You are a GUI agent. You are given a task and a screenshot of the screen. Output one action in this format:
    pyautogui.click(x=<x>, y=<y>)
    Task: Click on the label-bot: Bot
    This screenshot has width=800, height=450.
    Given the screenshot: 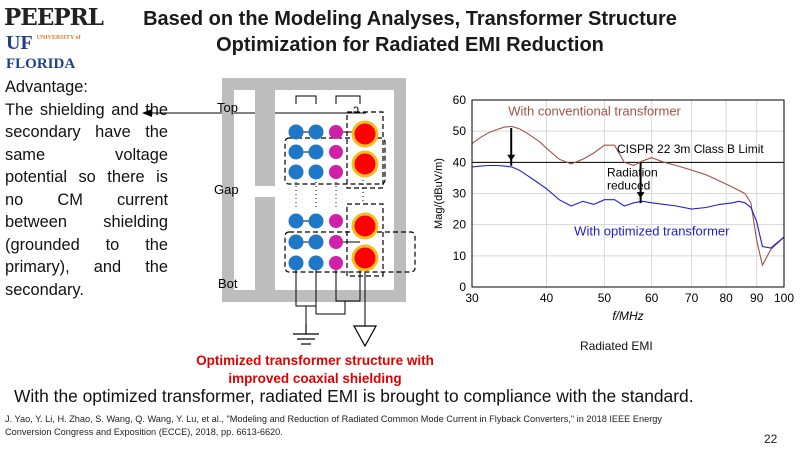 What is the action you would take?
    pyautogui.click(x=228, y=283)
    